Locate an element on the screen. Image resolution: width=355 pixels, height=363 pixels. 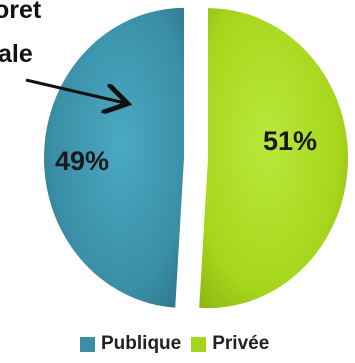
legend-item-privee: Privée is located at coordinates (230, 344).